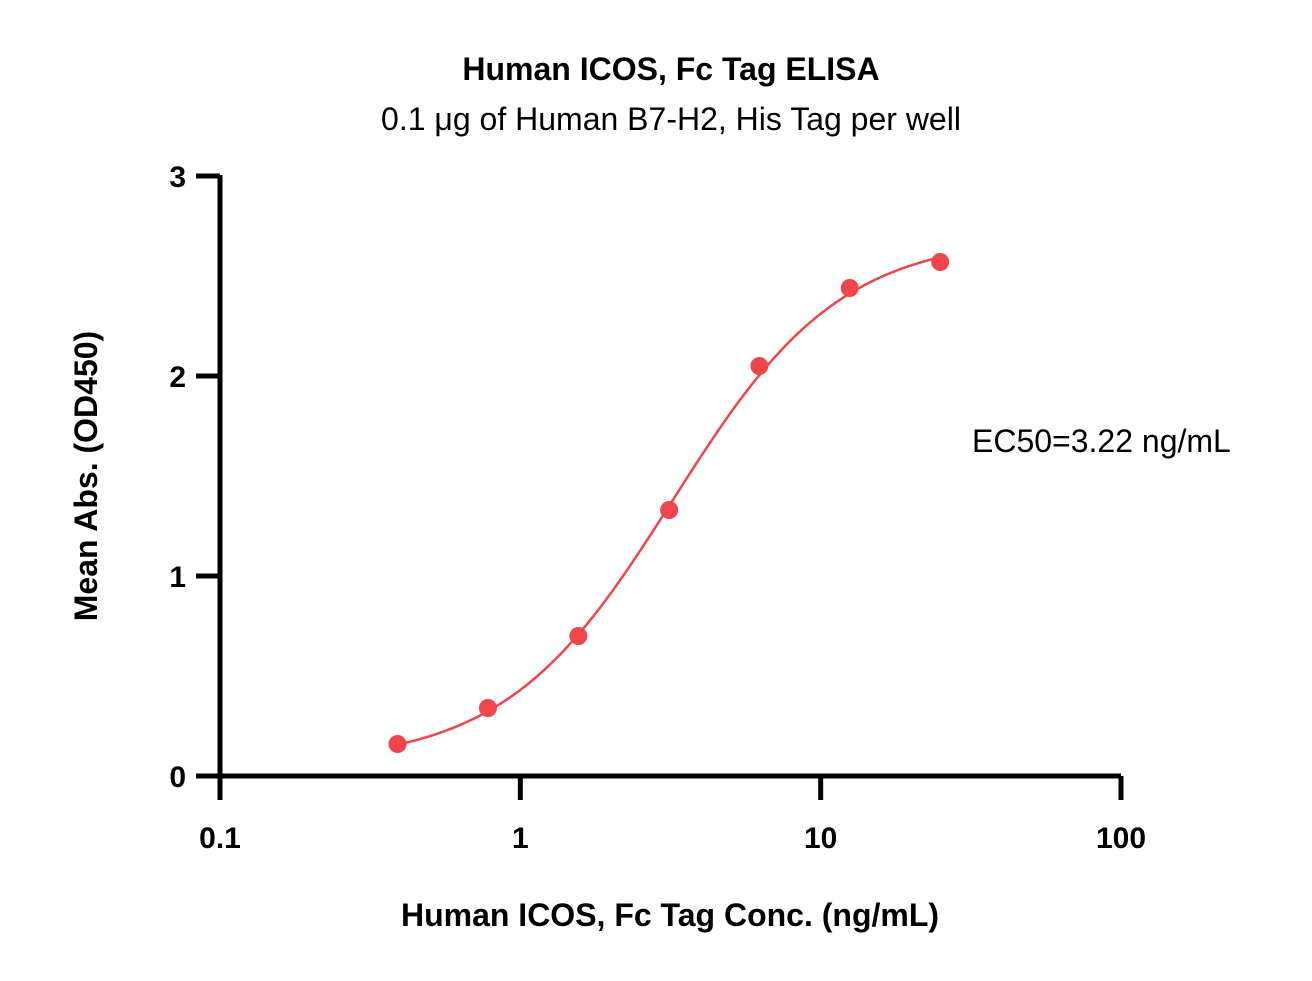 The width and height of the screenshot is (1312, 981). What do you see at coordinates (820, 838) in the screenshot?
I see `x-tick-label: 10` at bounding box center [820, 838].